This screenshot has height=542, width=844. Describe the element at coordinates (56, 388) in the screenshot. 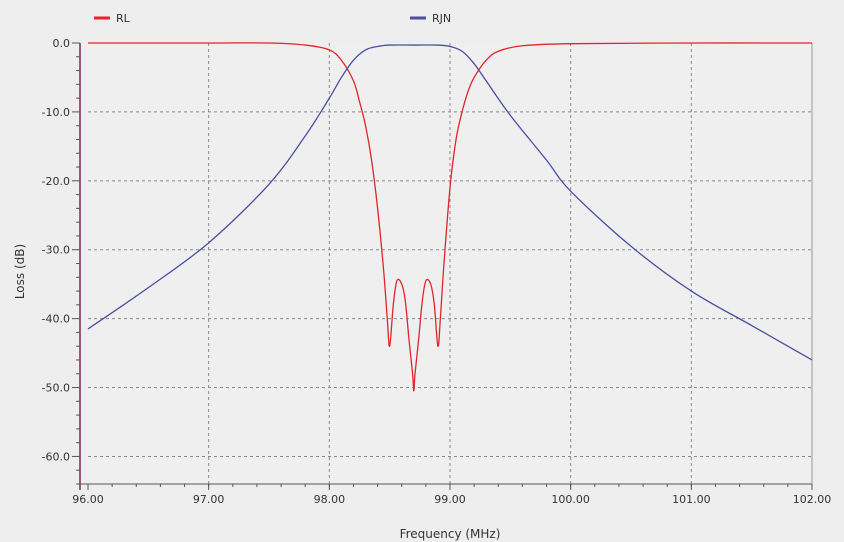

I see `y-tick-label: -50.0` at that location.